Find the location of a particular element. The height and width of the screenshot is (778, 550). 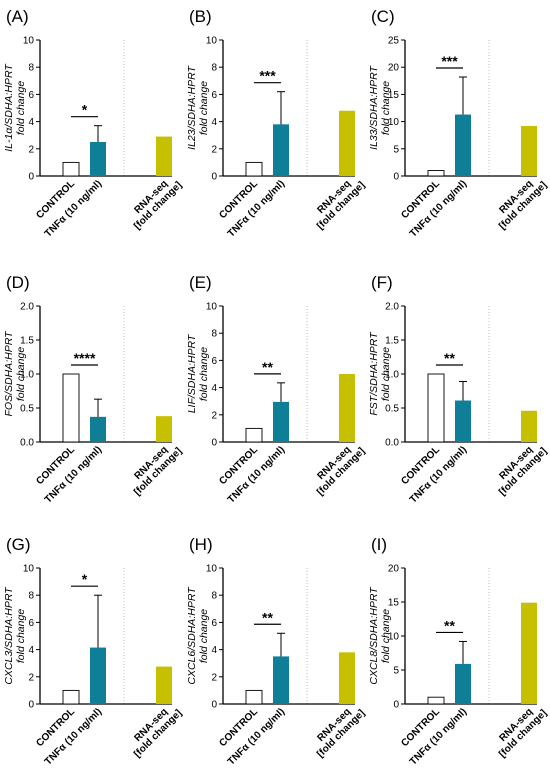

y-axis-label: CXCL3/SDHA:HPRT is located at coordinates (9, 635).